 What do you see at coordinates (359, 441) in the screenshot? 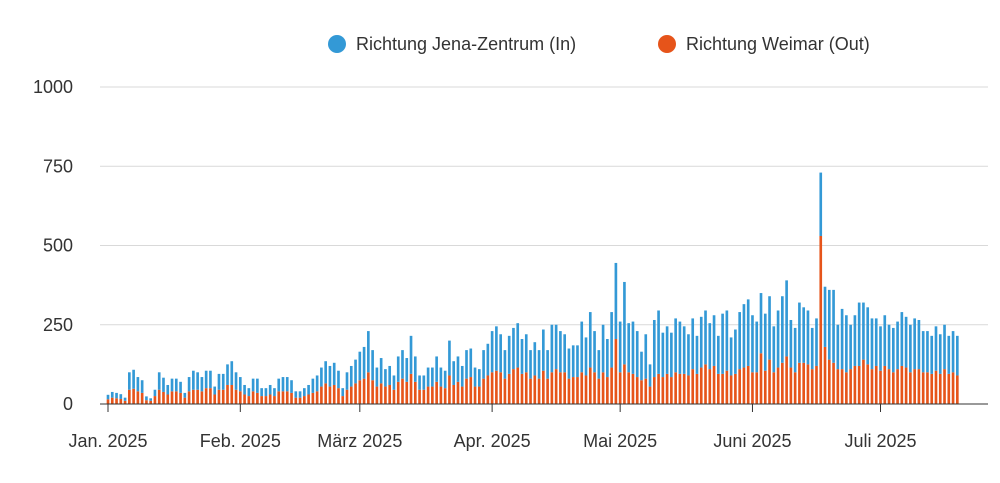
I see `x-tick-label: März 2025` at bounding box center [359, 441].